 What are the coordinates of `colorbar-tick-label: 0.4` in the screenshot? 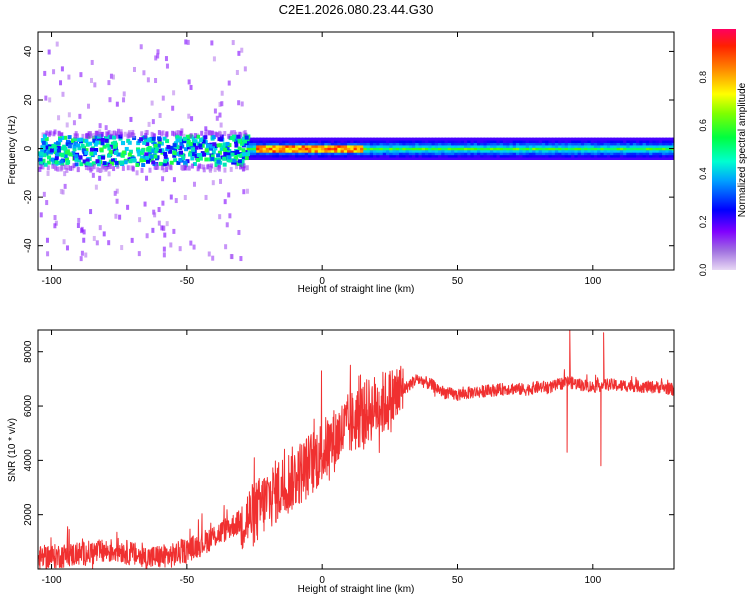 It's located at (703, 173).